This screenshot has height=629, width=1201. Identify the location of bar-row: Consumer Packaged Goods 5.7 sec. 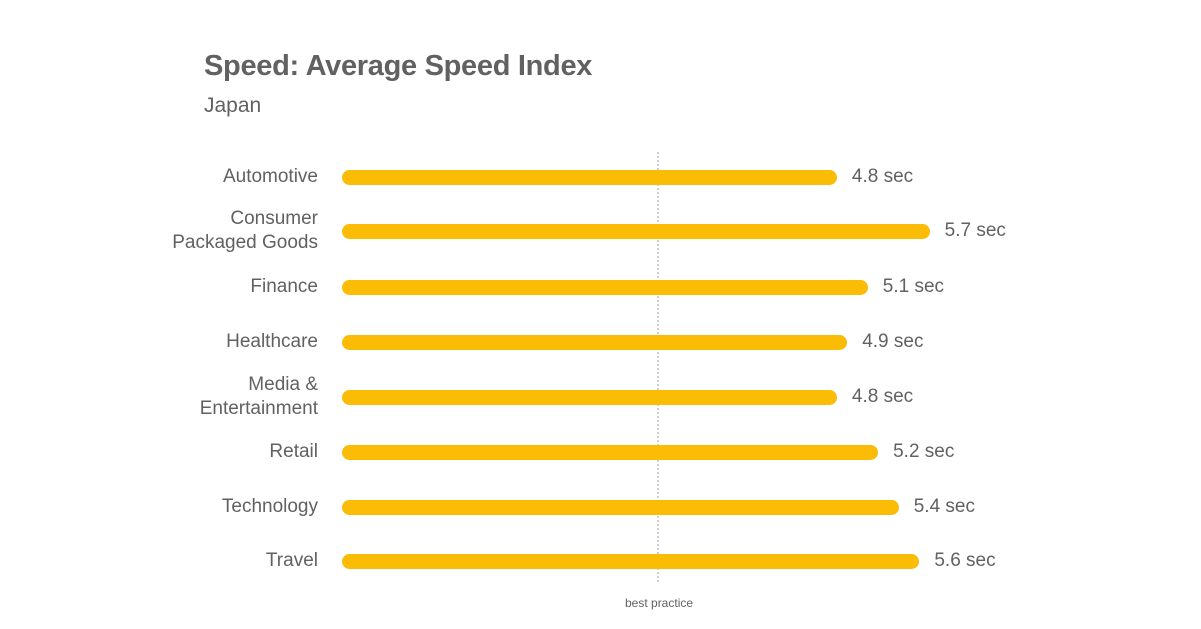
(600, 230).